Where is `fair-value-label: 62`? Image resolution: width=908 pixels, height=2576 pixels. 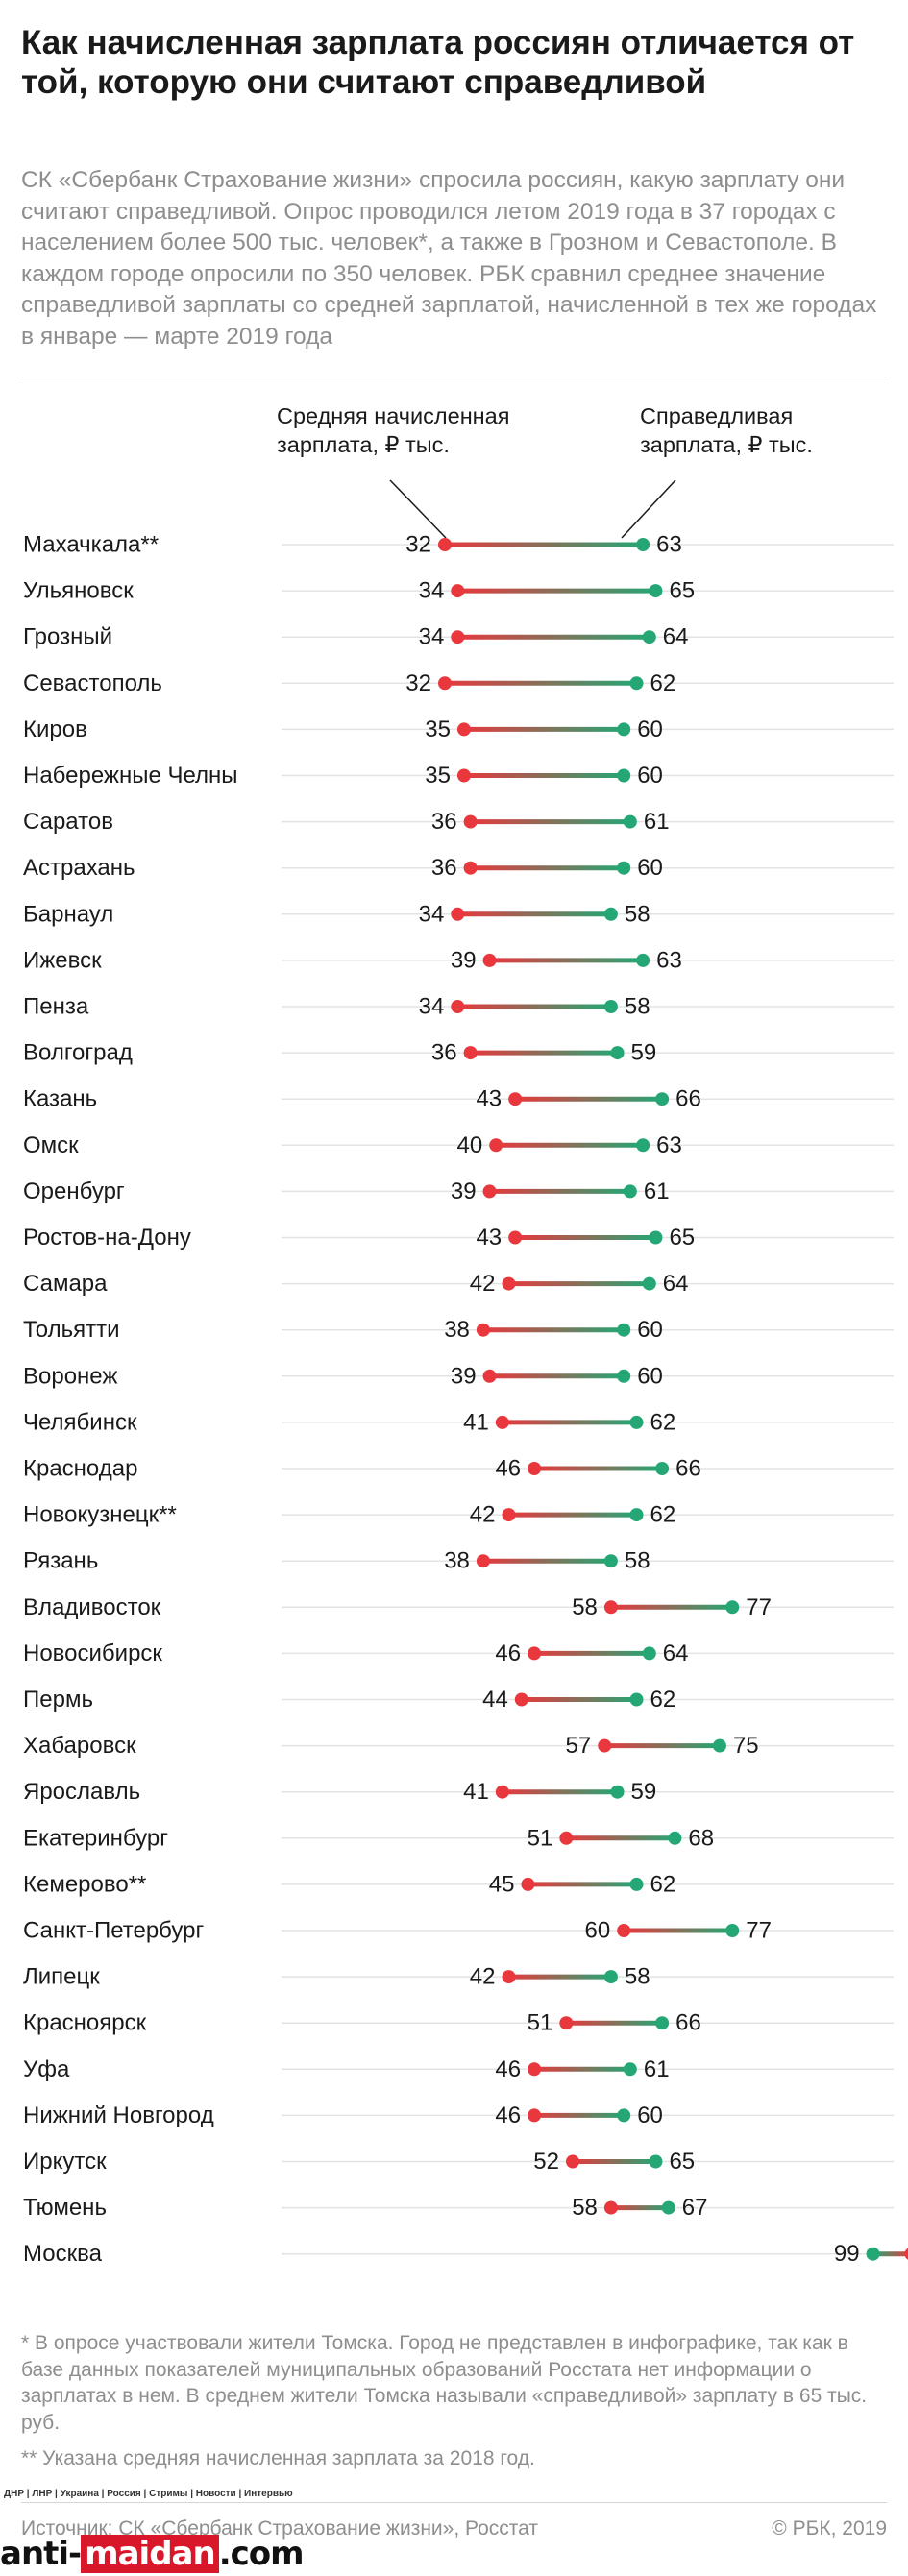 fair-value-label: 62 is located at coordinates (663, 1422).